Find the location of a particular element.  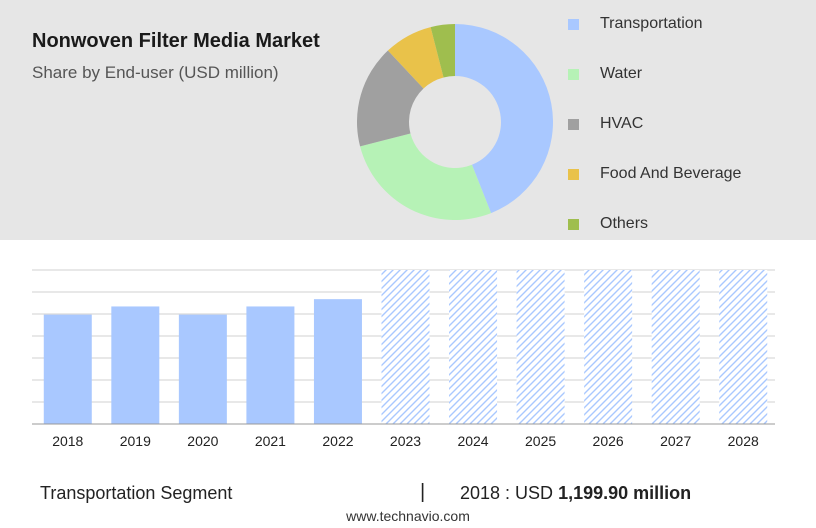

legend-label: HVAC is located at coordinates (622, 123).